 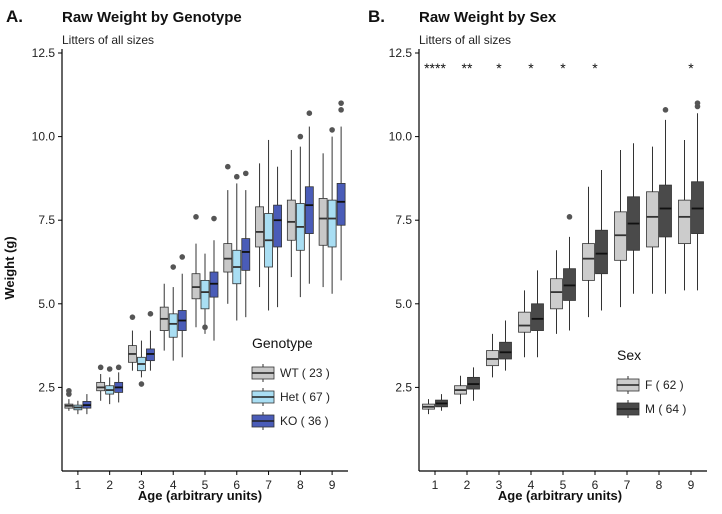 What do you see at coordinates (304, 421) in the screenshot?
I see `legend-item-label: KO ( 36 )` at bounding box center [304, 421].